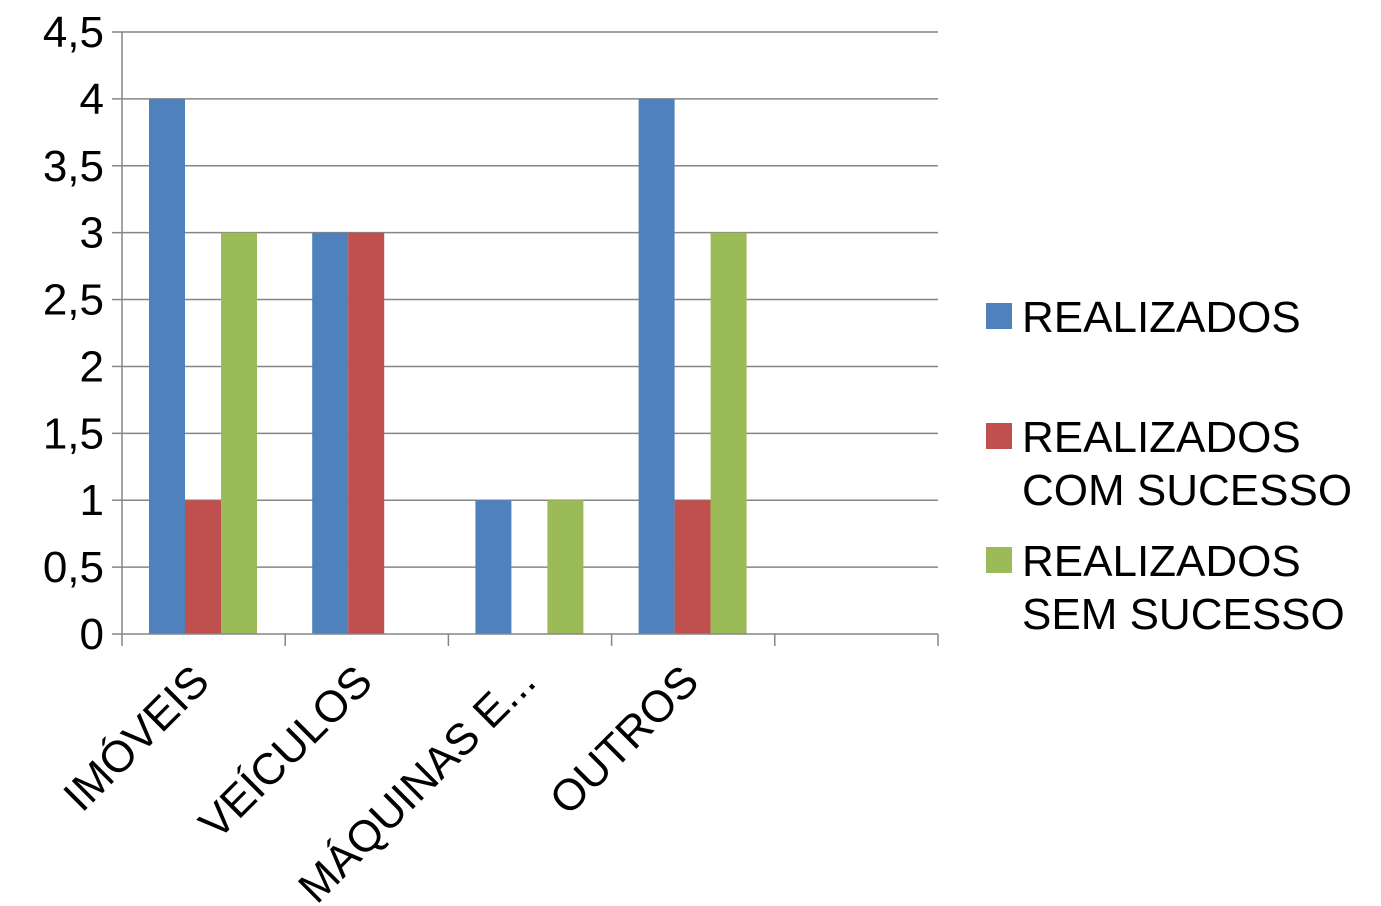  I want to click on y-tick-label: 2, so click(92, 366).